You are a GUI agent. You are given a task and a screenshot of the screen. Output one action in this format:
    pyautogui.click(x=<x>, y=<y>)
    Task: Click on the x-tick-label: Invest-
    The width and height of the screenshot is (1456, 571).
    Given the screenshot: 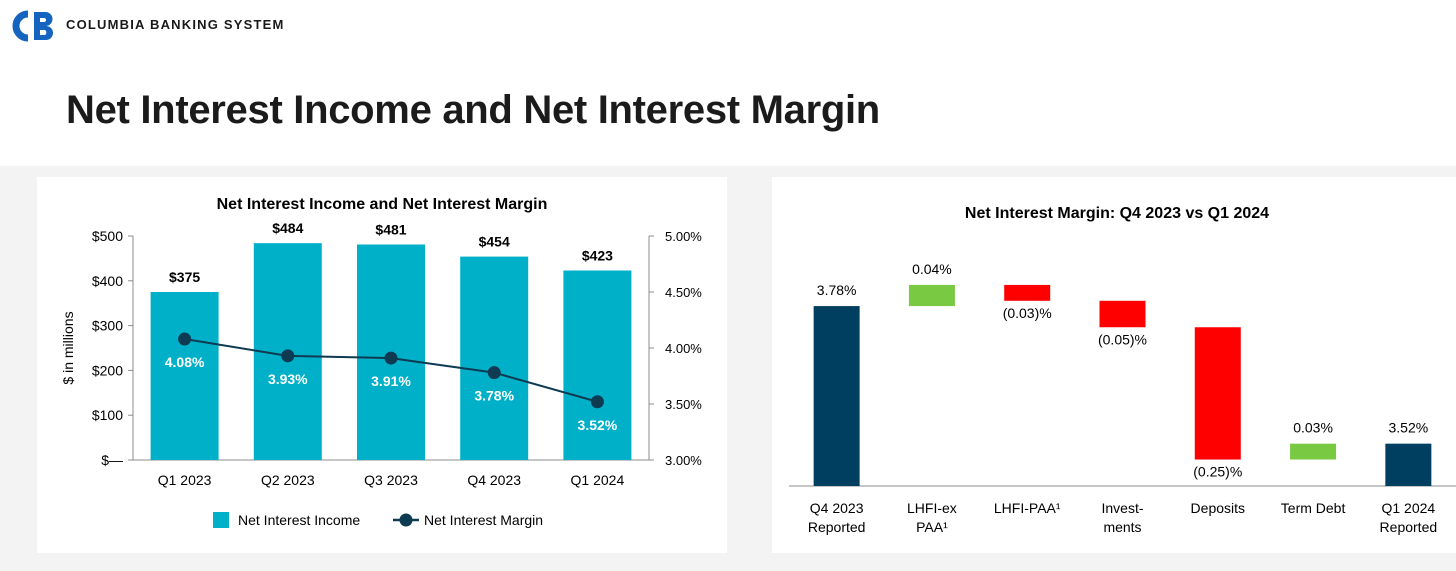 What is the action you would take?
    pyautogui.click(x=1122, y=508)
    